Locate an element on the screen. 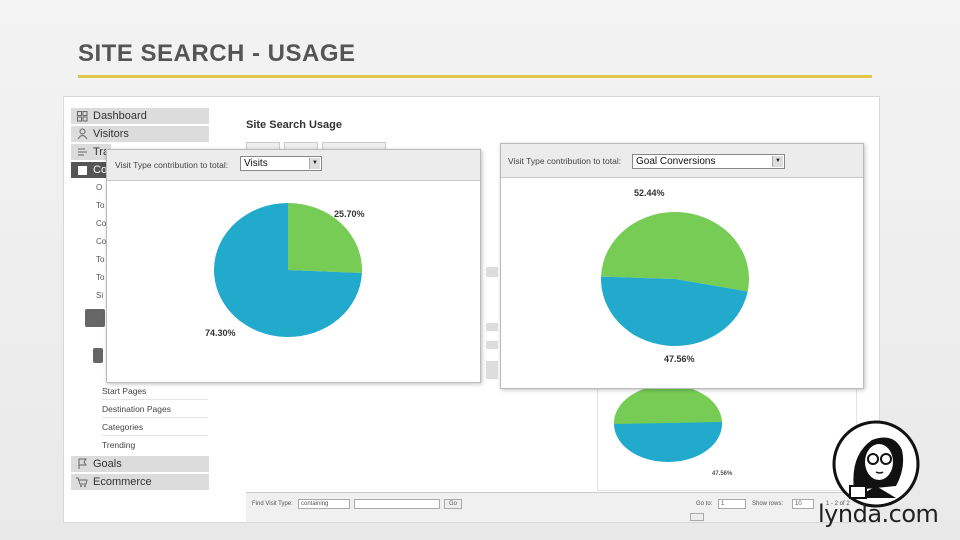 This screenshot has width=960, height=540. metric-select-value: Visits is located at coordinates (256, 163).